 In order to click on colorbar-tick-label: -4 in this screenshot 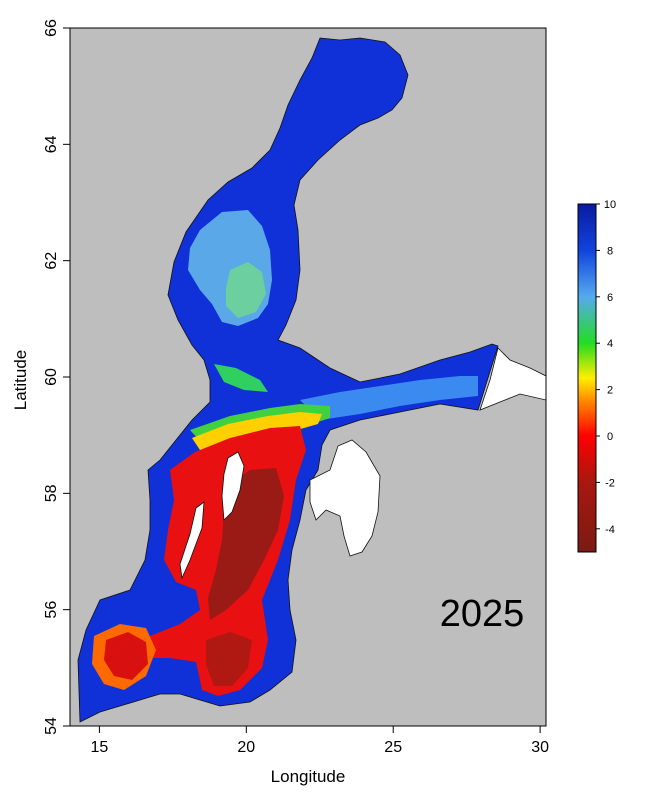, I will do `click(610, 530)`.